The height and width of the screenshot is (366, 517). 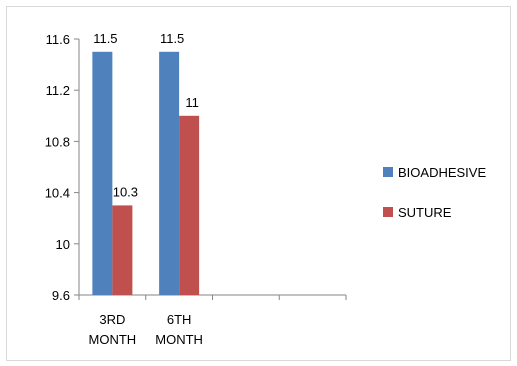 What do you see at coordinates (57, 141) in the screenshot?
I see `y-tick-label: 10.8` at bounding box center [57, 141].